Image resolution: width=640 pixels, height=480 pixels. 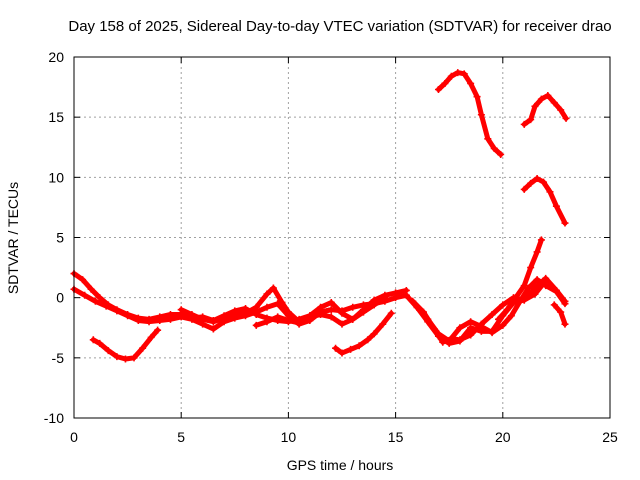 I want to click on y-tick-label: 10, so click(x=56, y=177).